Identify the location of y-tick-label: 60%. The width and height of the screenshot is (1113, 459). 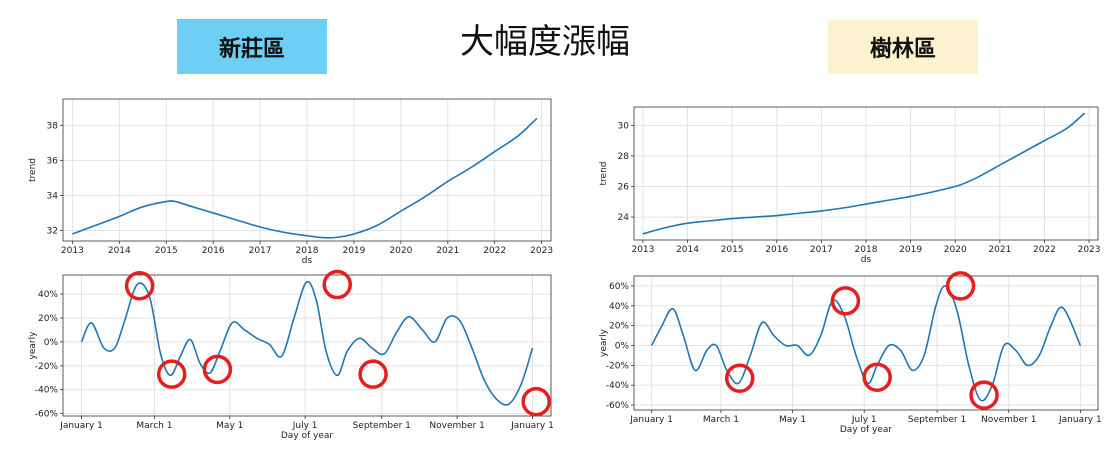
(619, 287).